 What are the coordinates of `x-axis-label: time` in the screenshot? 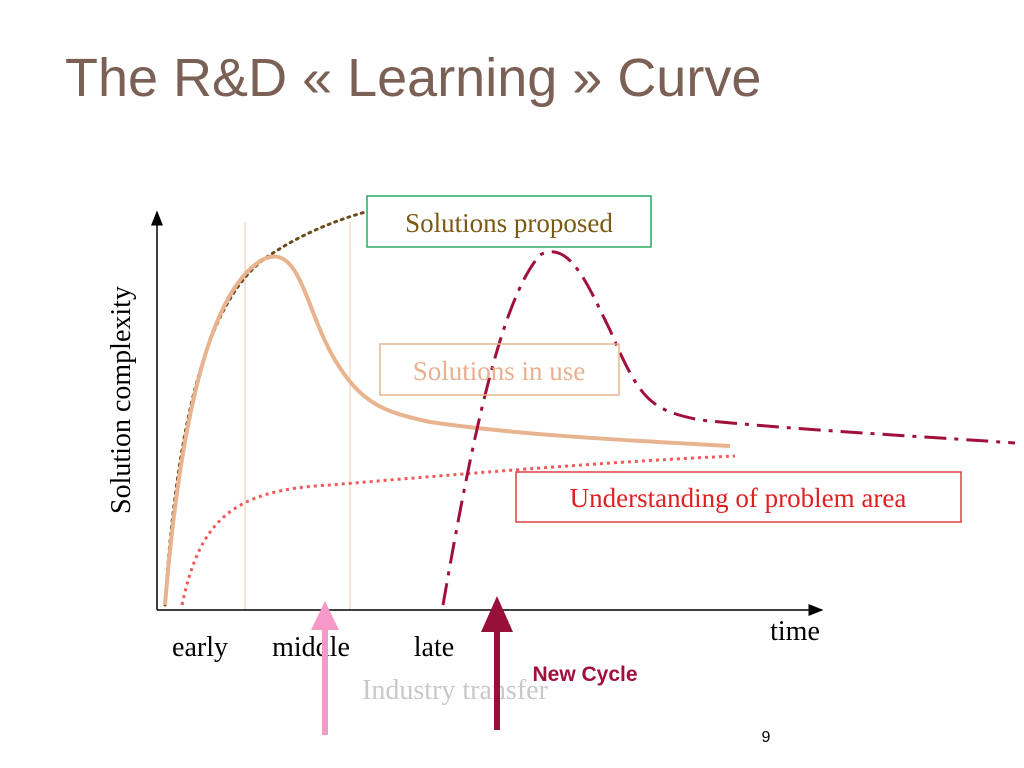 It's located at (795, 631).